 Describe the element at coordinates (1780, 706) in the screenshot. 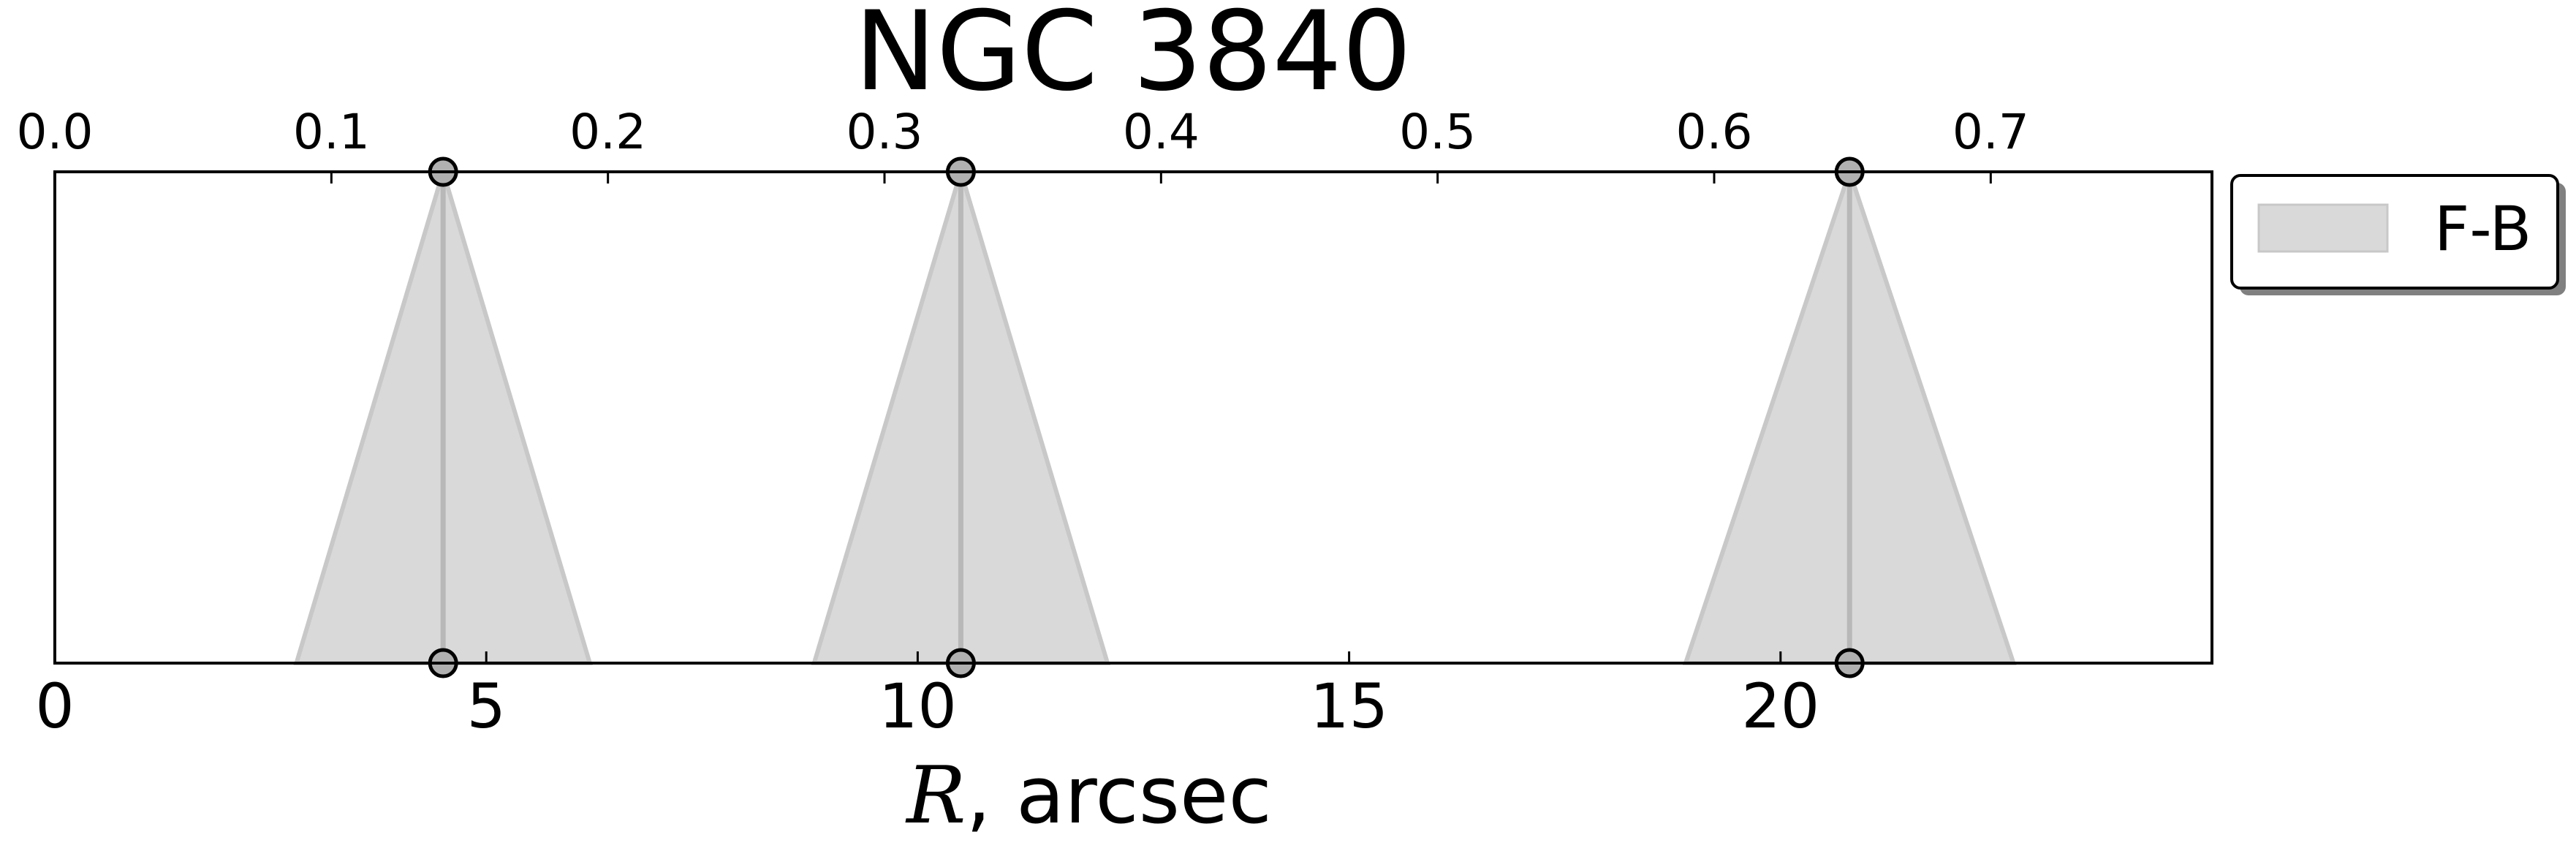

I see `x-tick-label: 20` at that location.